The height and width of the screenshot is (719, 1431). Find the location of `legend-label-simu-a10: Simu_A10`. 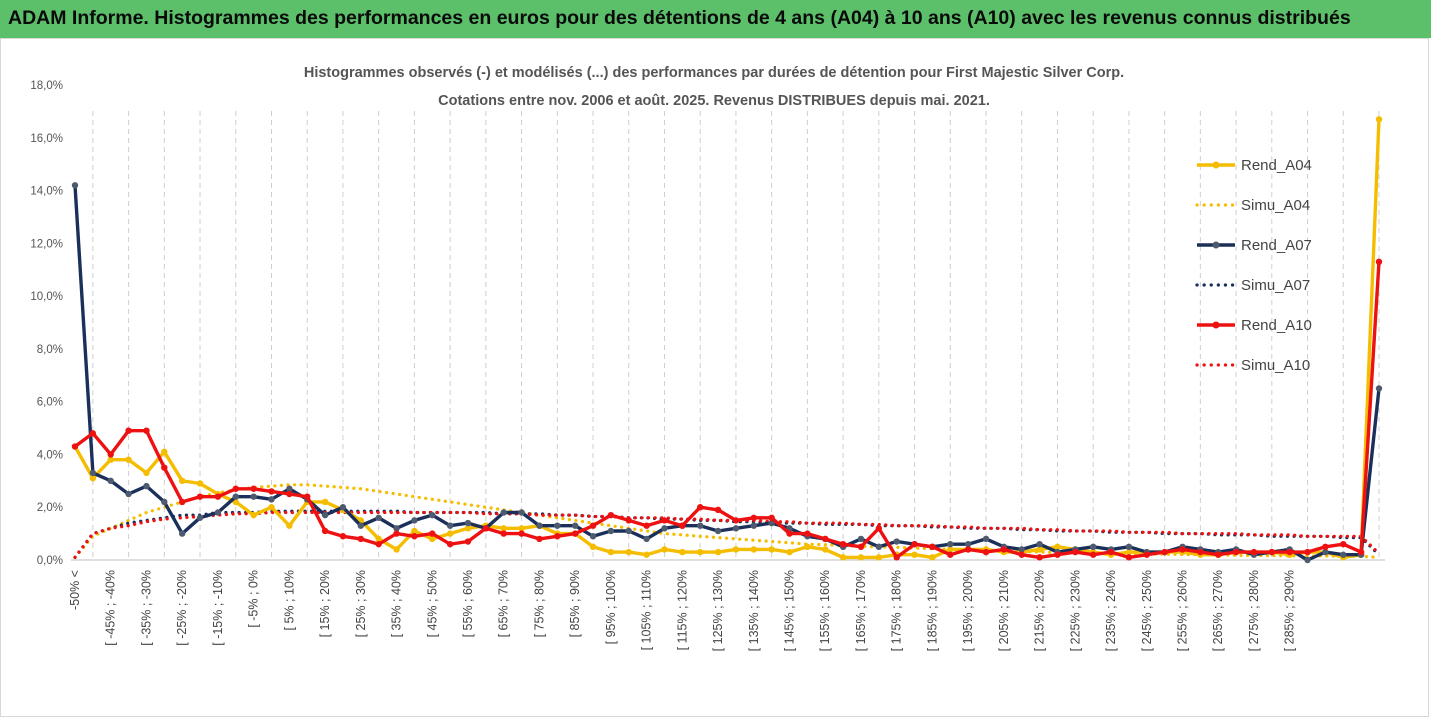

legend-label-simu-a10: Simu_A10 is located at coordinates (1275, 365).